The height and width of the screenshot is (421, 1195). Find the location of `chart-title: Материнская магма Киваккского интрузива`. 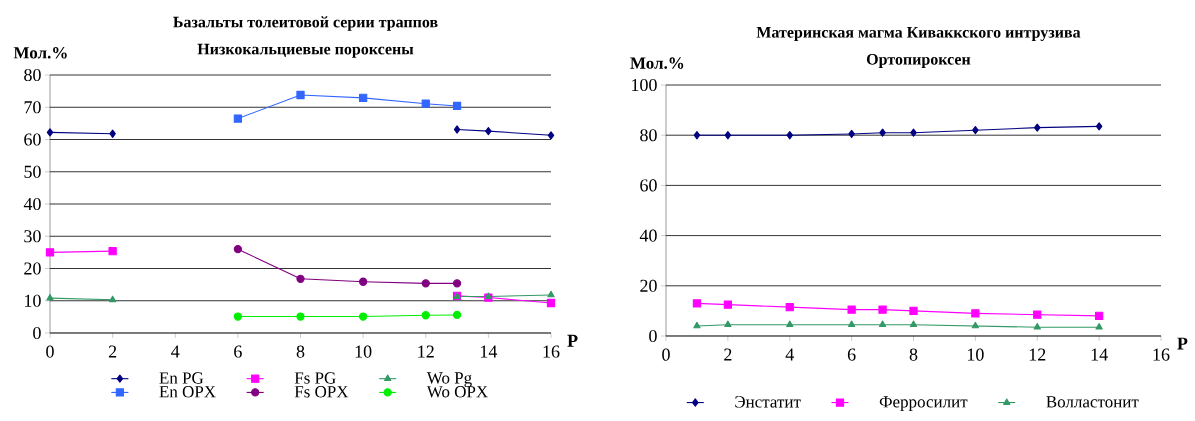

chart-title: Материнская магма Киваккского интрузива is located at coordinates (918, 34).